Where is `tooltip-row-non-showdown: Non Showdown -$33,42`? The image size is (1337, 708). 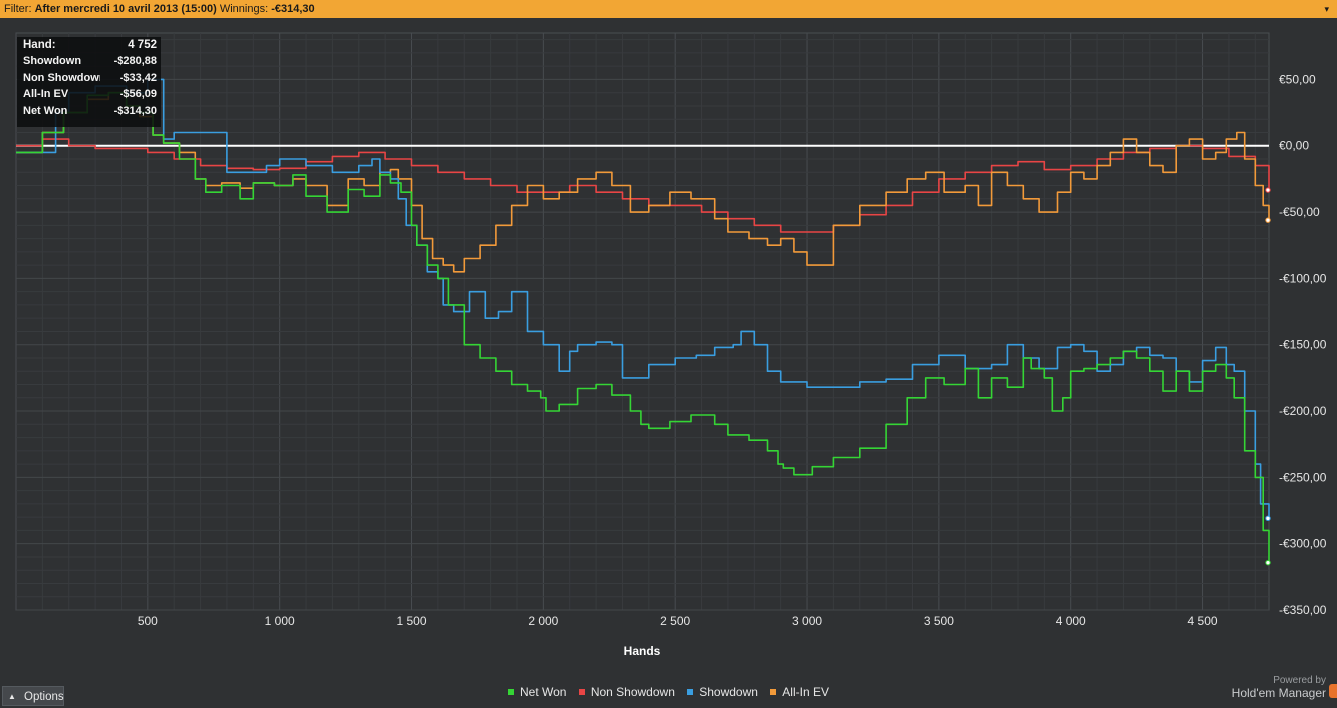
tooltip-row-non-showdown: Non Showdown -$33,42 is located at coordinates (89, 78).